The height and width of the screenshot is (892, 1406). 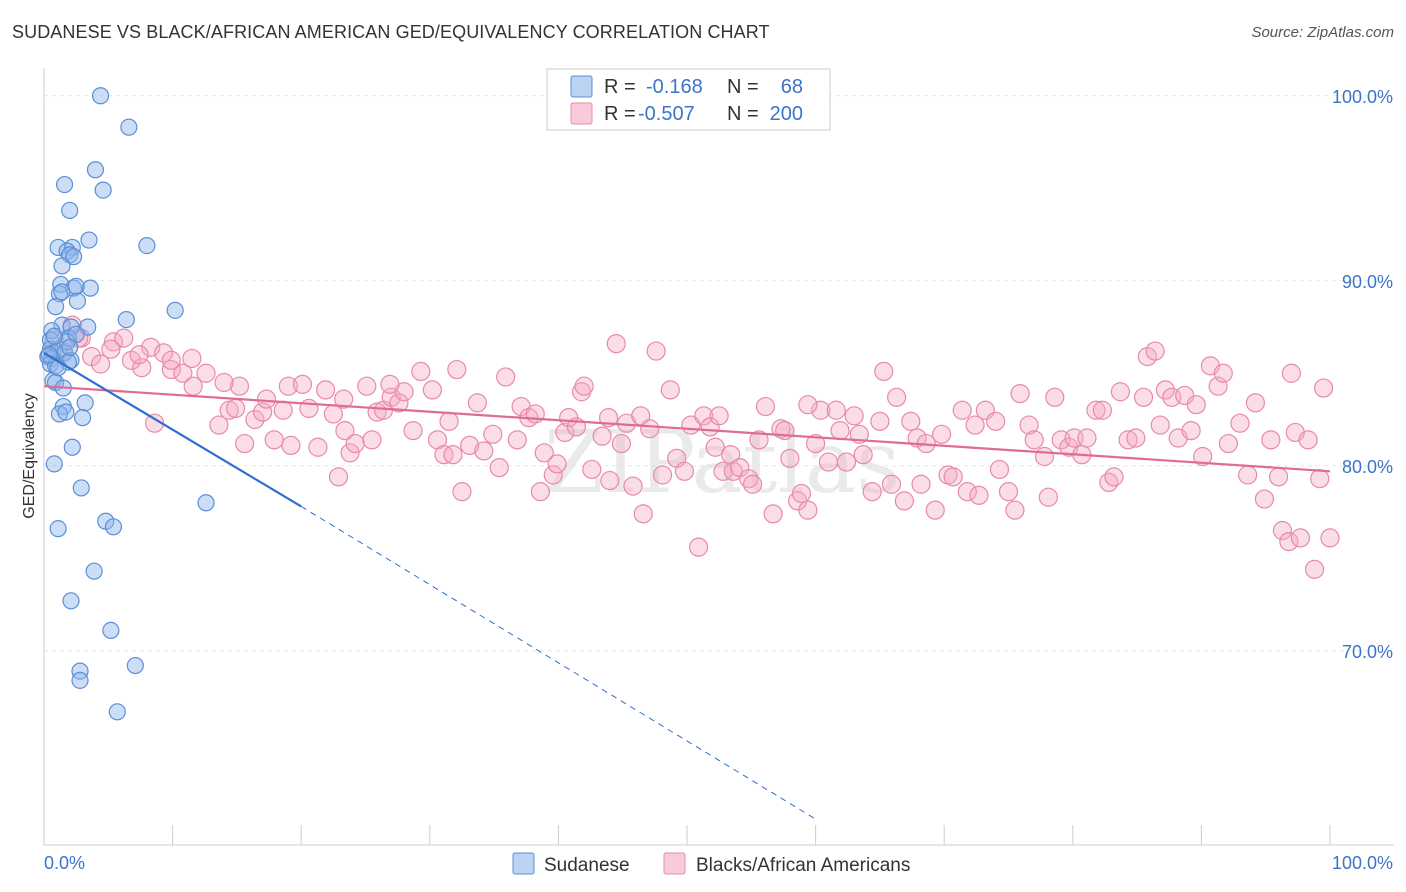 What do you see at coordinates (722, 463) in the screenshot?
I see `watermark: ZIPatlas` at bounding box center [722, 463].